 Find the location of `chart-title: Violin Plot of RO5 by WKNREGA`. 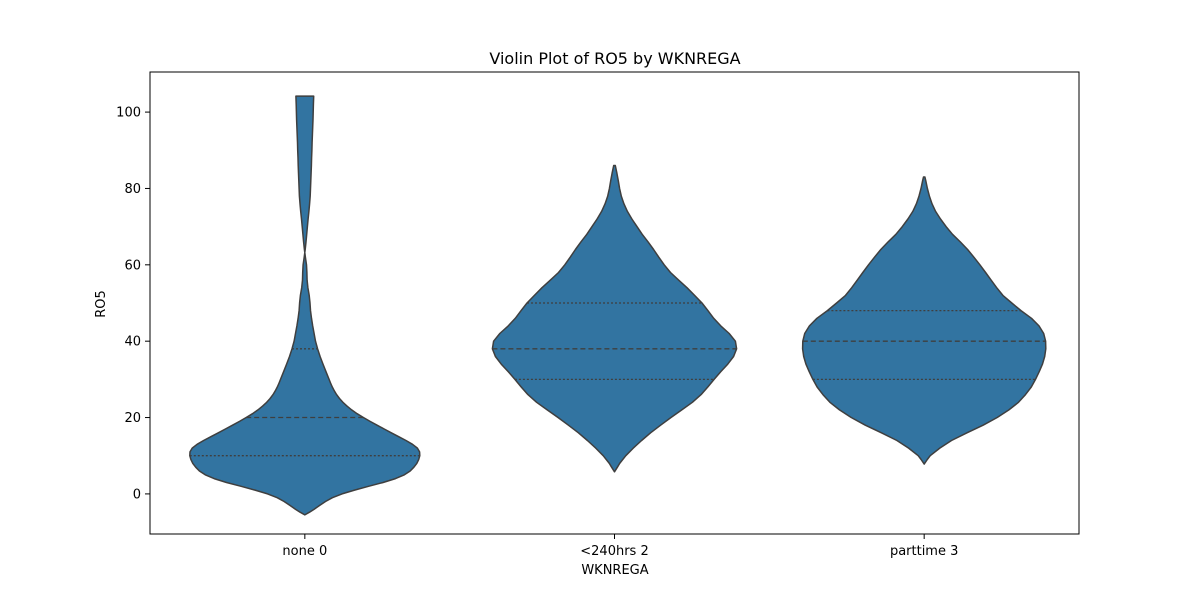

chart-title: Violin Plot of RO5 by WKNREGA is located at coordinates (614, 58).